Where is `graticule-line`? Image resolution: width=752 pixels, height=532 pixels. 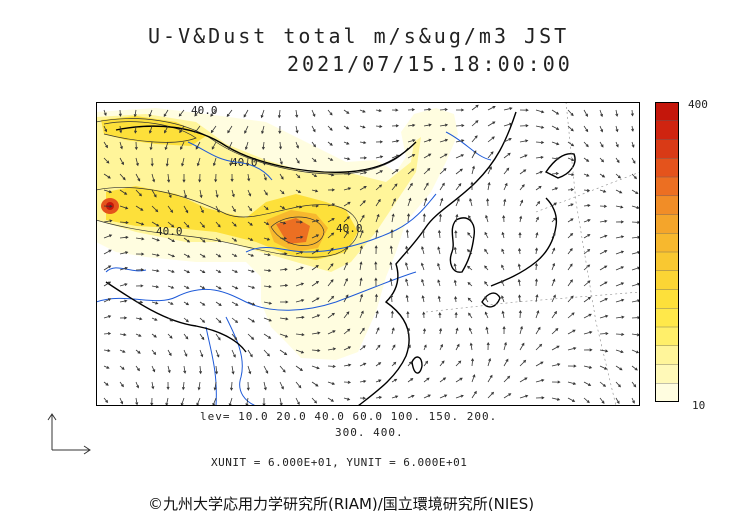
graticule-line is located at coordinates (532, 302).